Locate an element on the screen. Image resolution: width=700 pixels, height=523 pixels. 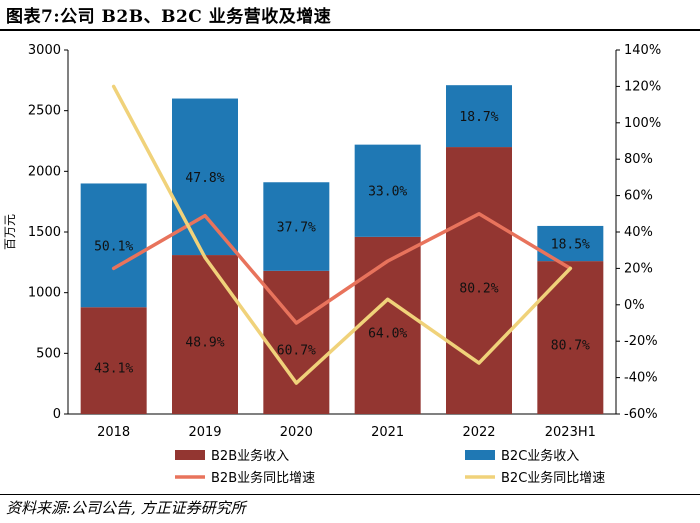
source-note: 资料来源:公司公告, 方正证券研究所 is located at coordinates (126, 508).